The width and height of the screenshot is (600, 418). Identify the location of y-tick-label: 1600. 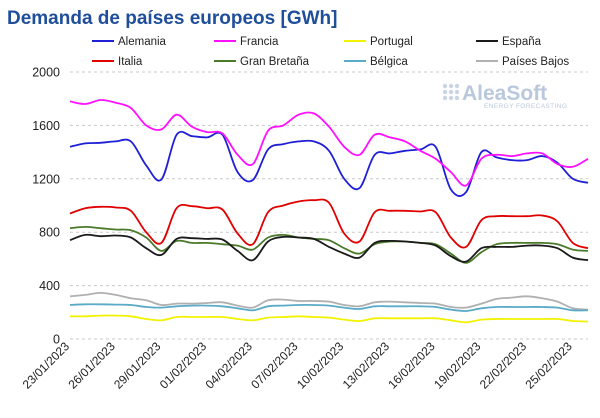
(46, 126).